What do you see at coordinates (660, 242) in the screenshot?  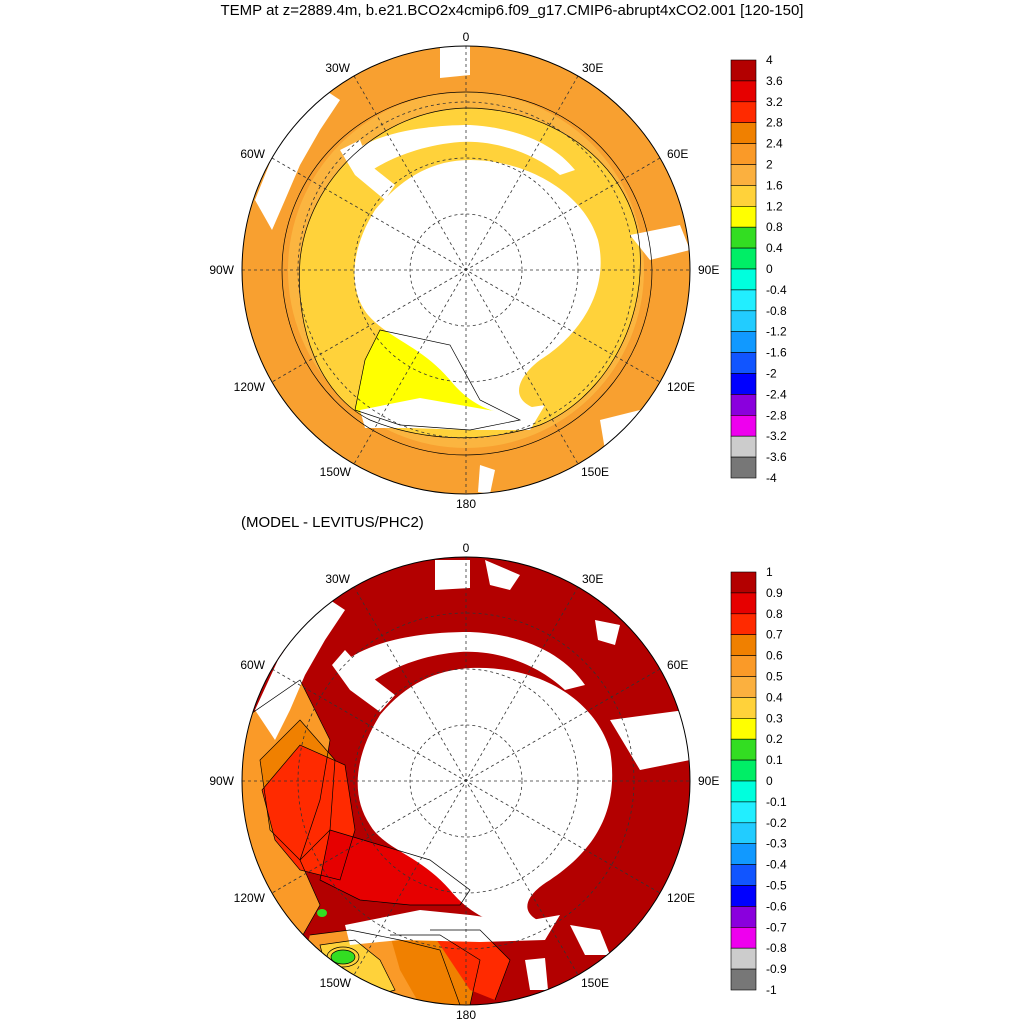 I see `top-kerguelen-gap` at bounding box center [660, 242].